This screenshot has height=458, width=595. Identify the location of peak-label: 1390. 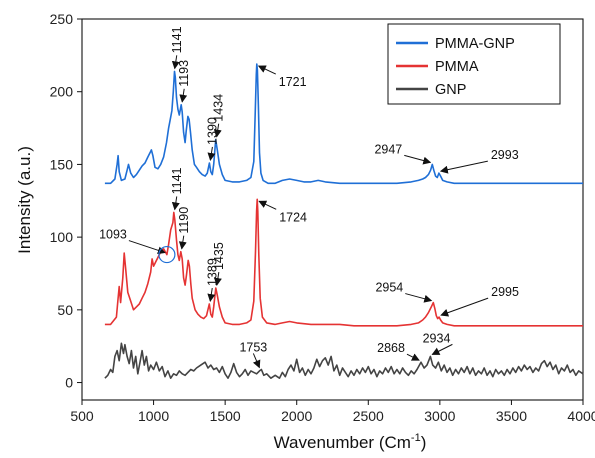
(212, 131).